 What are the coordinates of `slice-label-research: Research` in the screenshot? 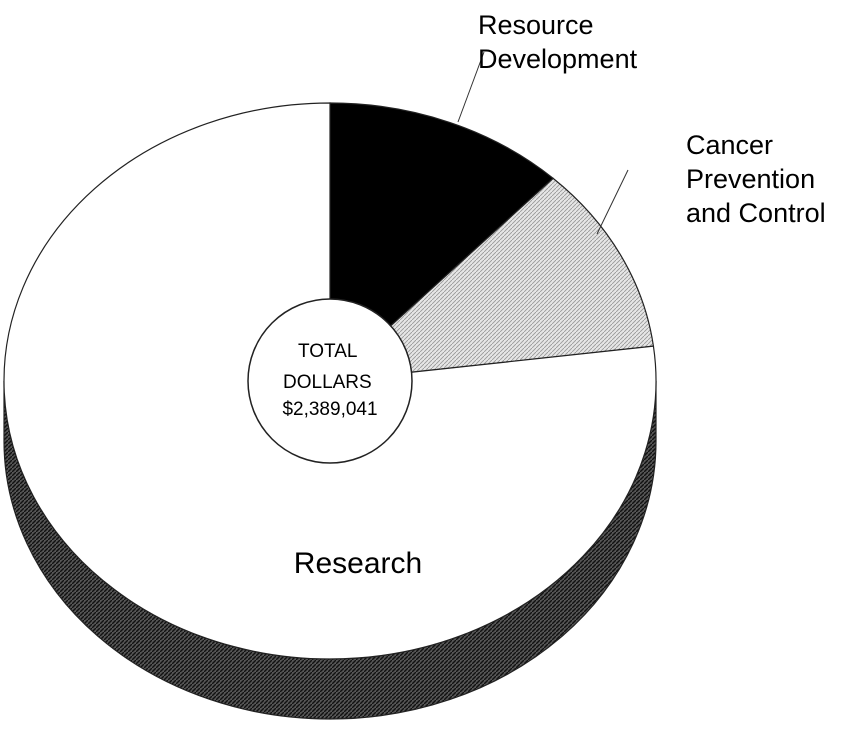 It's located at (358, 563).